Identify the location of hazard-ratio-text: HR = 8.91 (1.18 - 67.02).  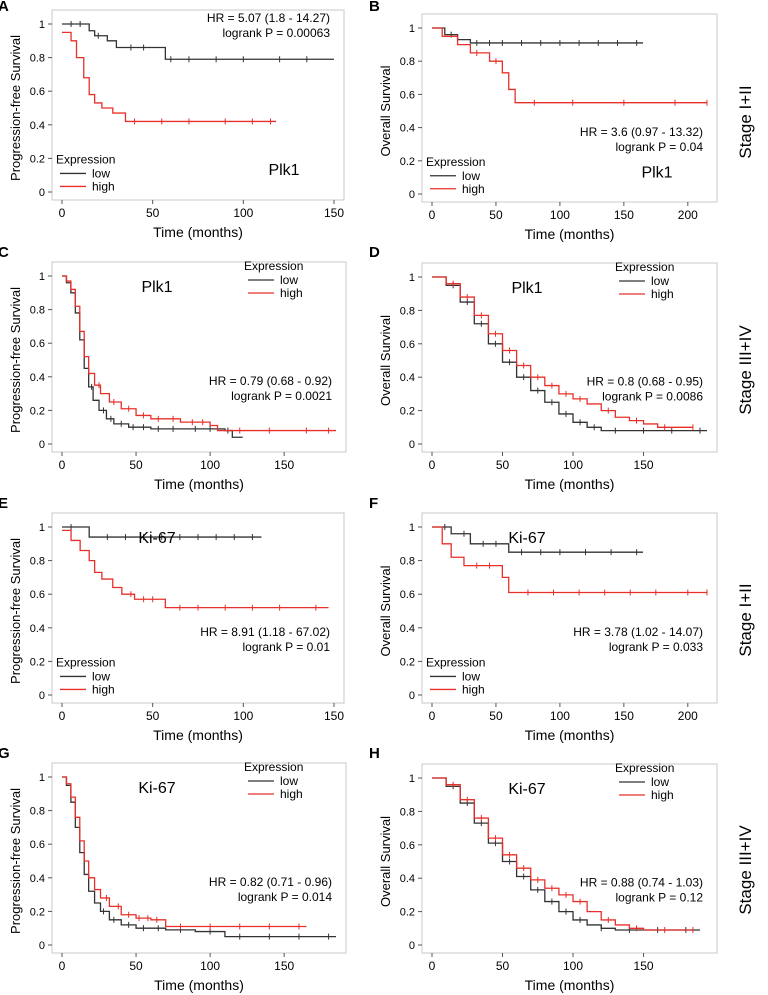
(265, 632).